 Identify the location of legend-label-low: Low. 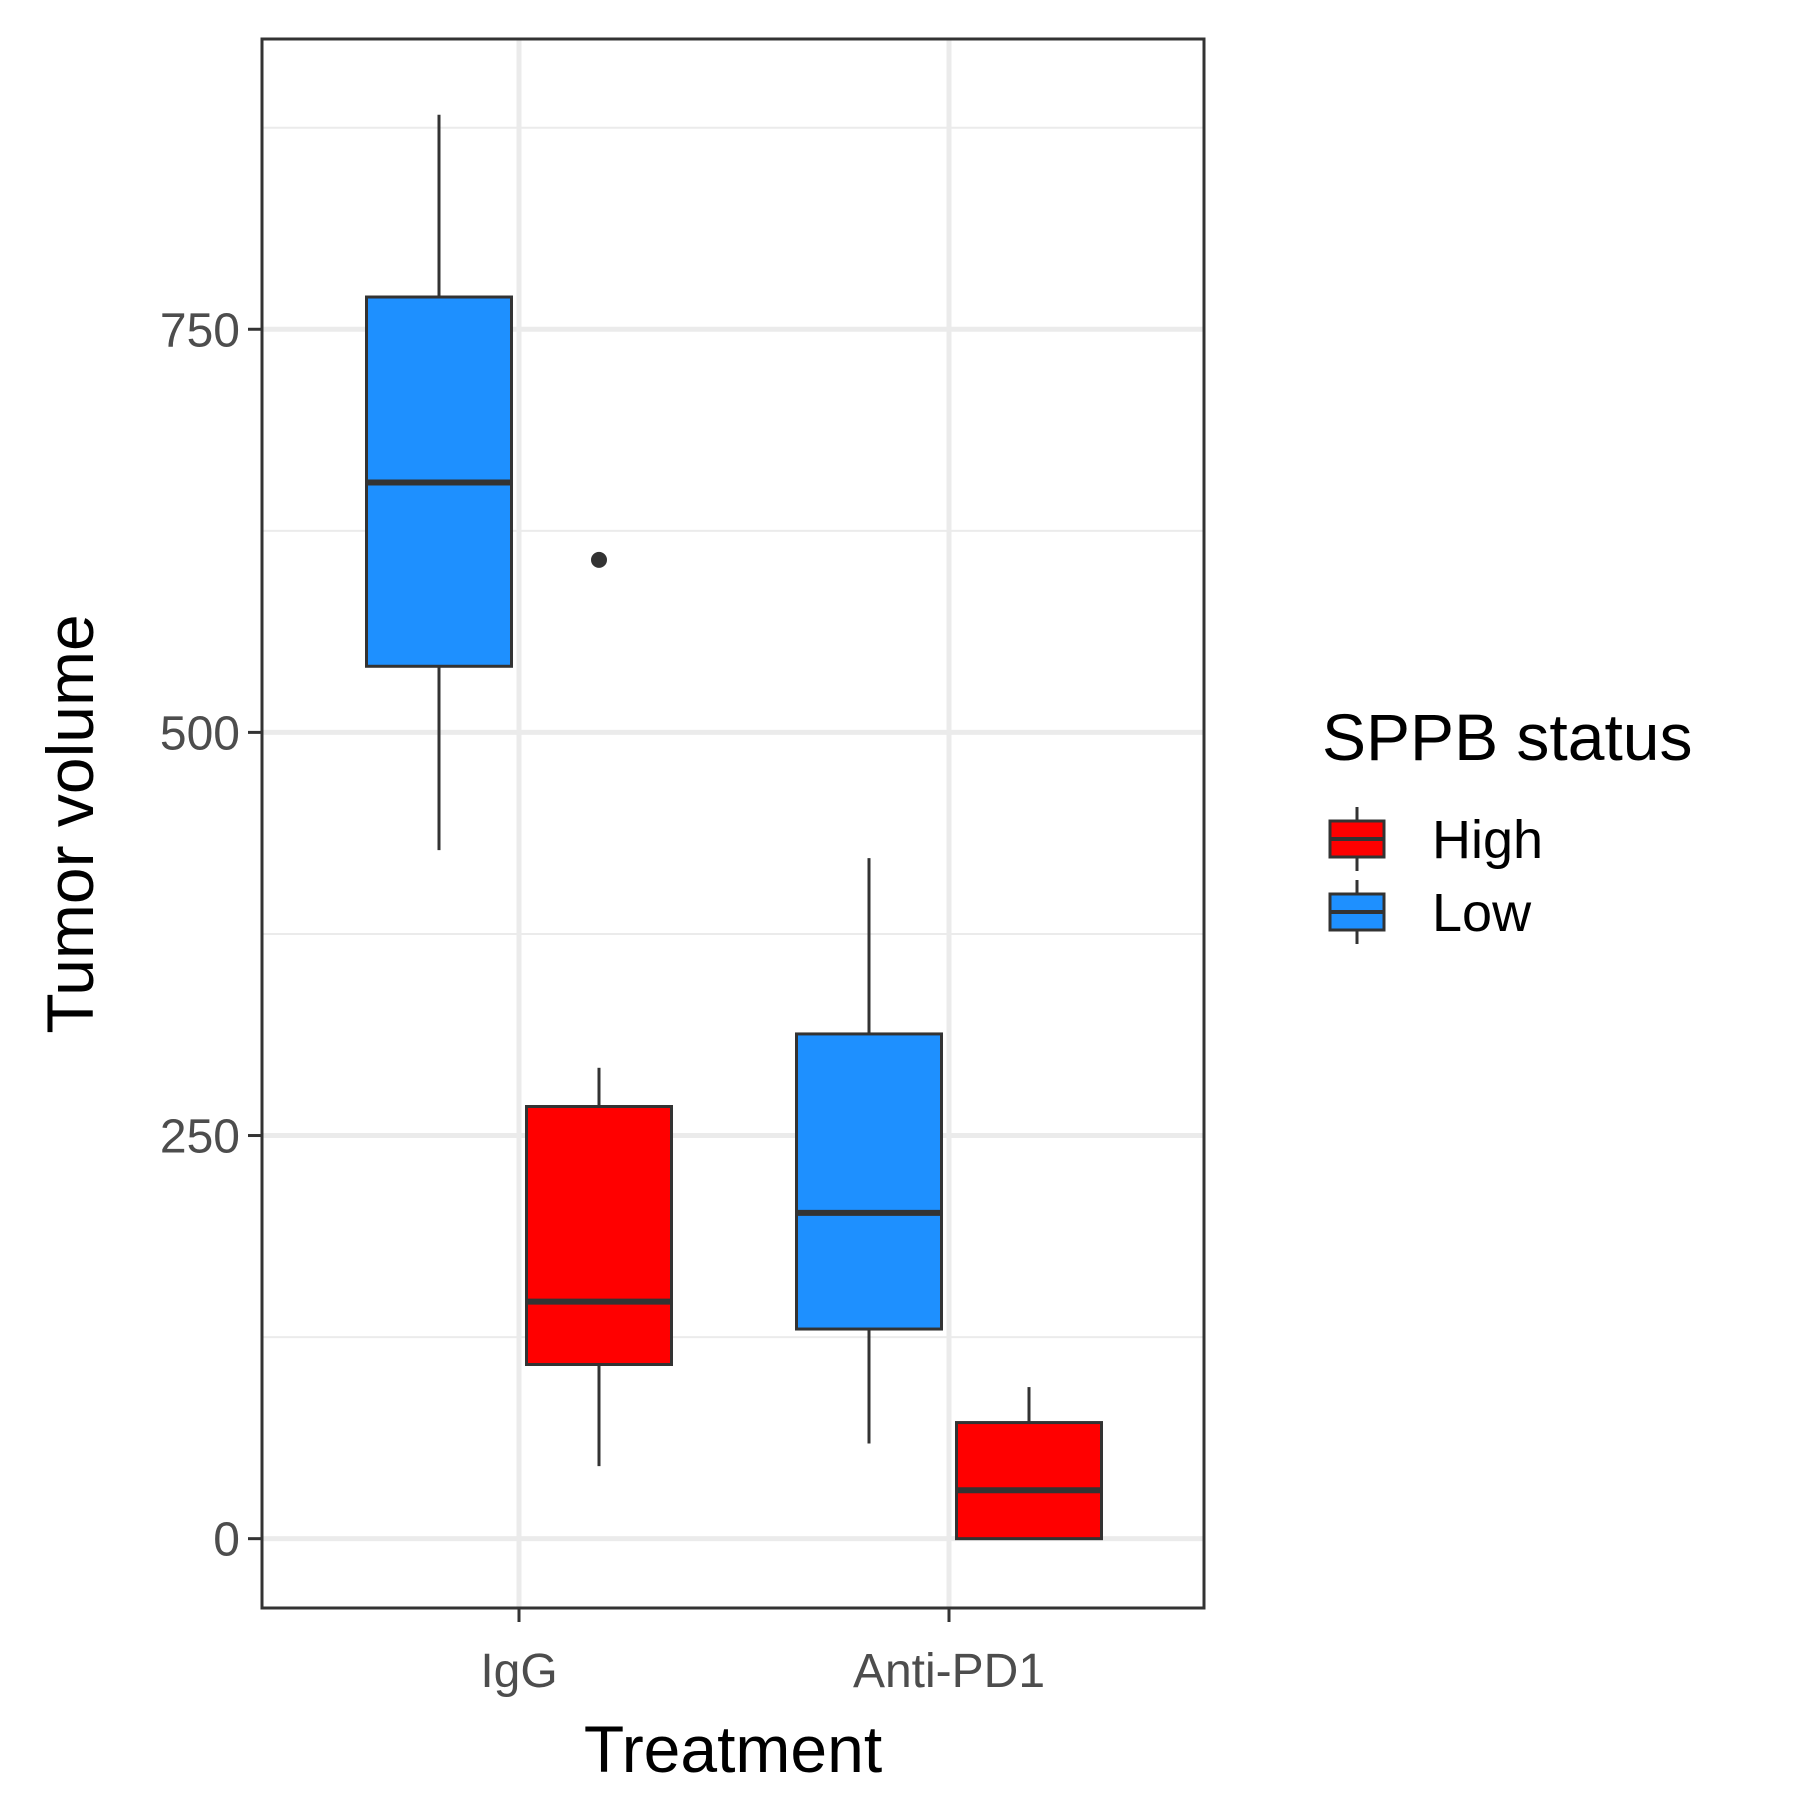
(1482, 913).